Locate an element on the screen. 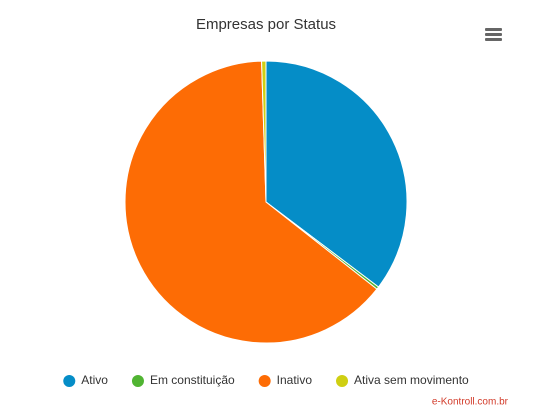  credits: e-Kontroll.com.br is located at coordinates (470, 402).